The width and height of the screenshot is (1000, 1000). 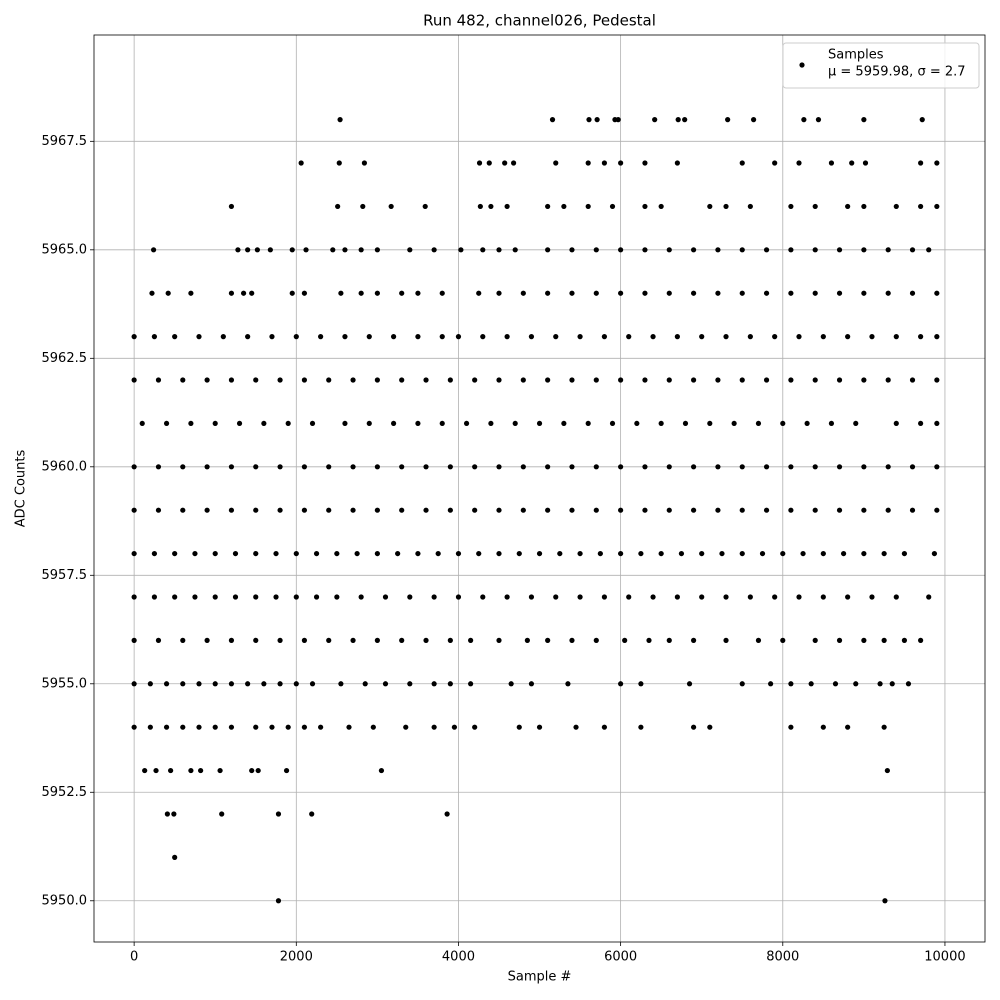 What do you see at coordinates (65, 249) in the screenshot?
I see `y-tick-label: 5965.0` at bounding box center [65, 249].